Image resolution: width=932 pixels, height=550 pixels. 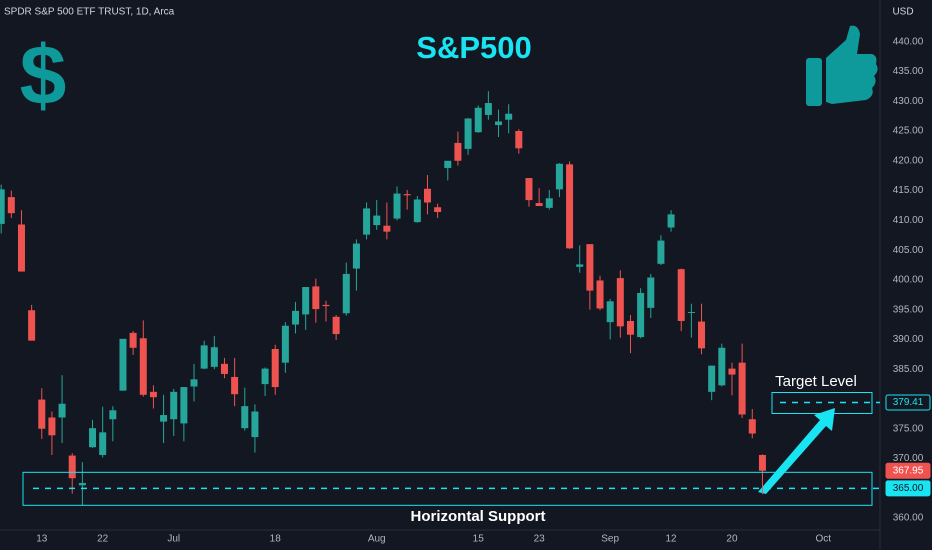 I want to click on y-tick-label: 390.00, so click(x=908, y=339).